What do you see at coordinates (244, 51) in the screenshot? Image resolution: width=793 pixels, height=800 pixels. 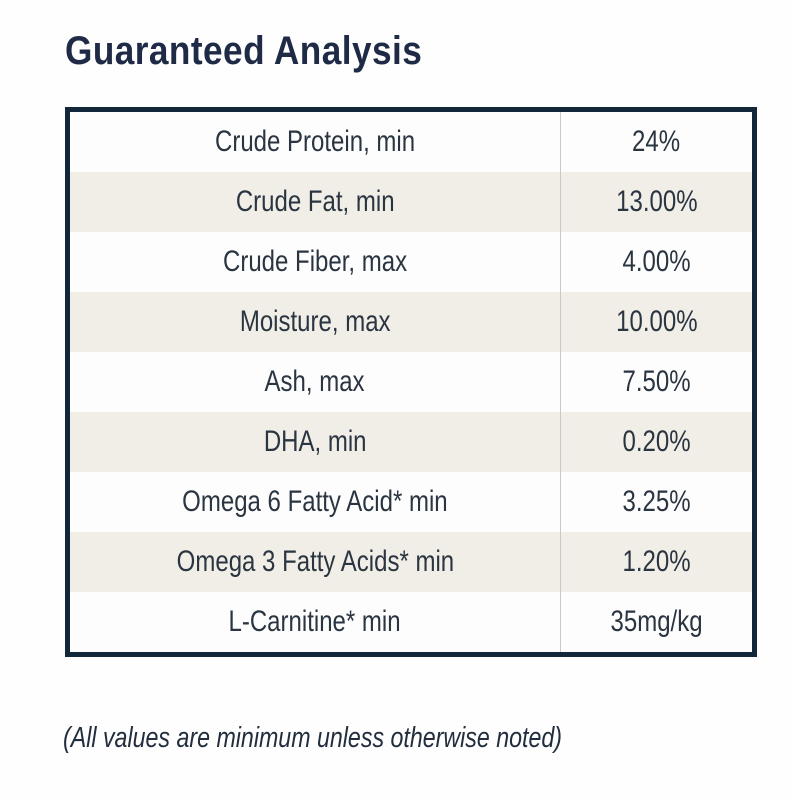 I see `page-title-text: Guaranteed Analysis` at bounding box center [244, 51].